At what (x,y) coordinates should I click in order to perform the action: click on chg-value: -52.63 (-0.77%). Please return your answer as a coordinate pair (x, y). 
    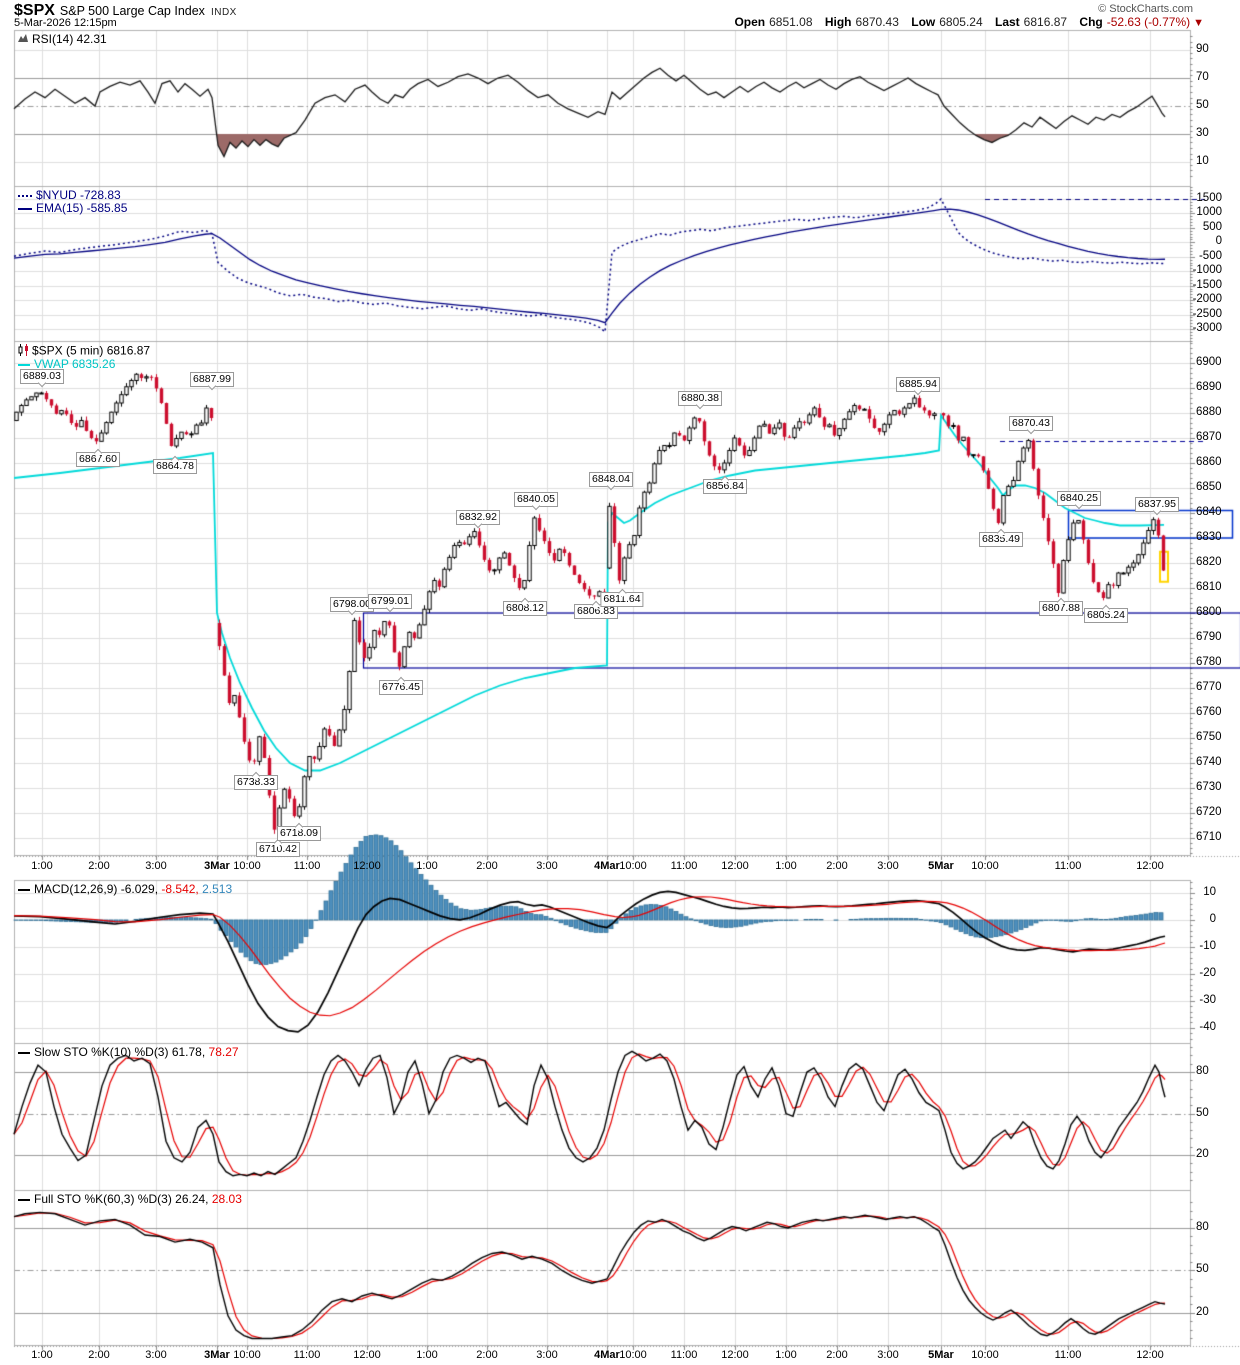
    Looking at the image, I should click on (1148, 22).